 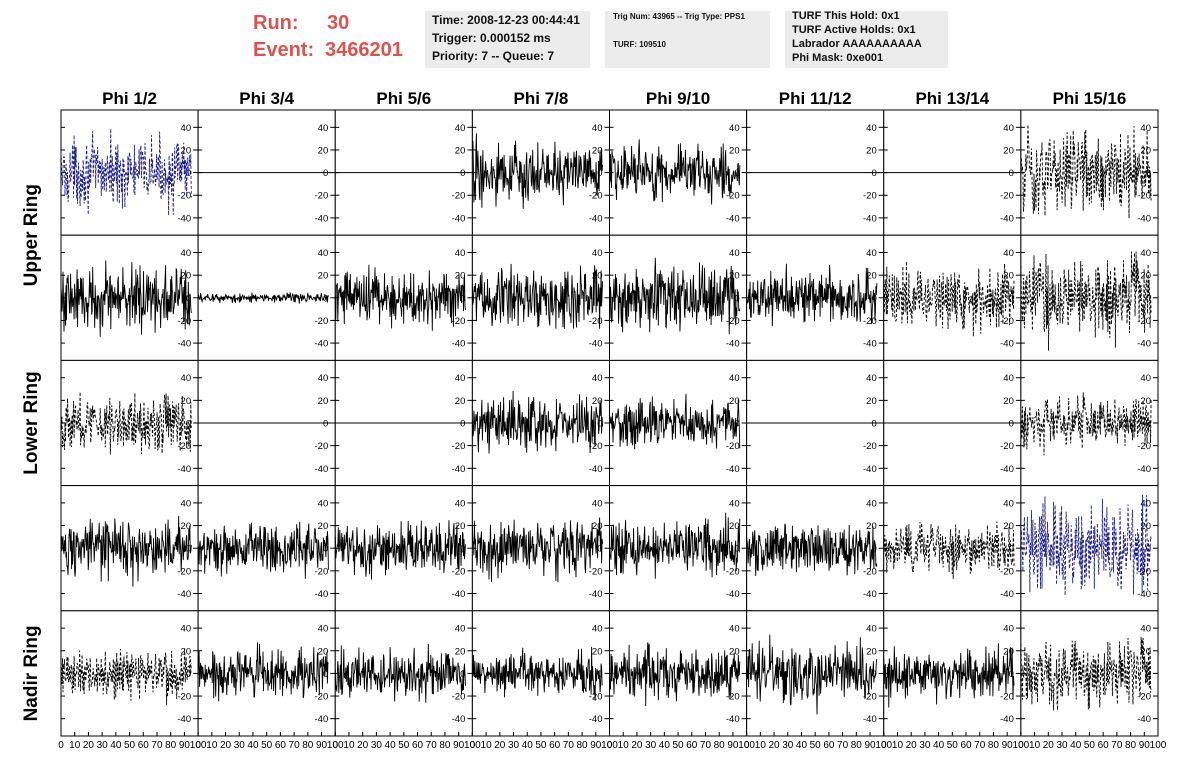 I want to click on column-title: Phi 13/14, so click(x=952, y=98).